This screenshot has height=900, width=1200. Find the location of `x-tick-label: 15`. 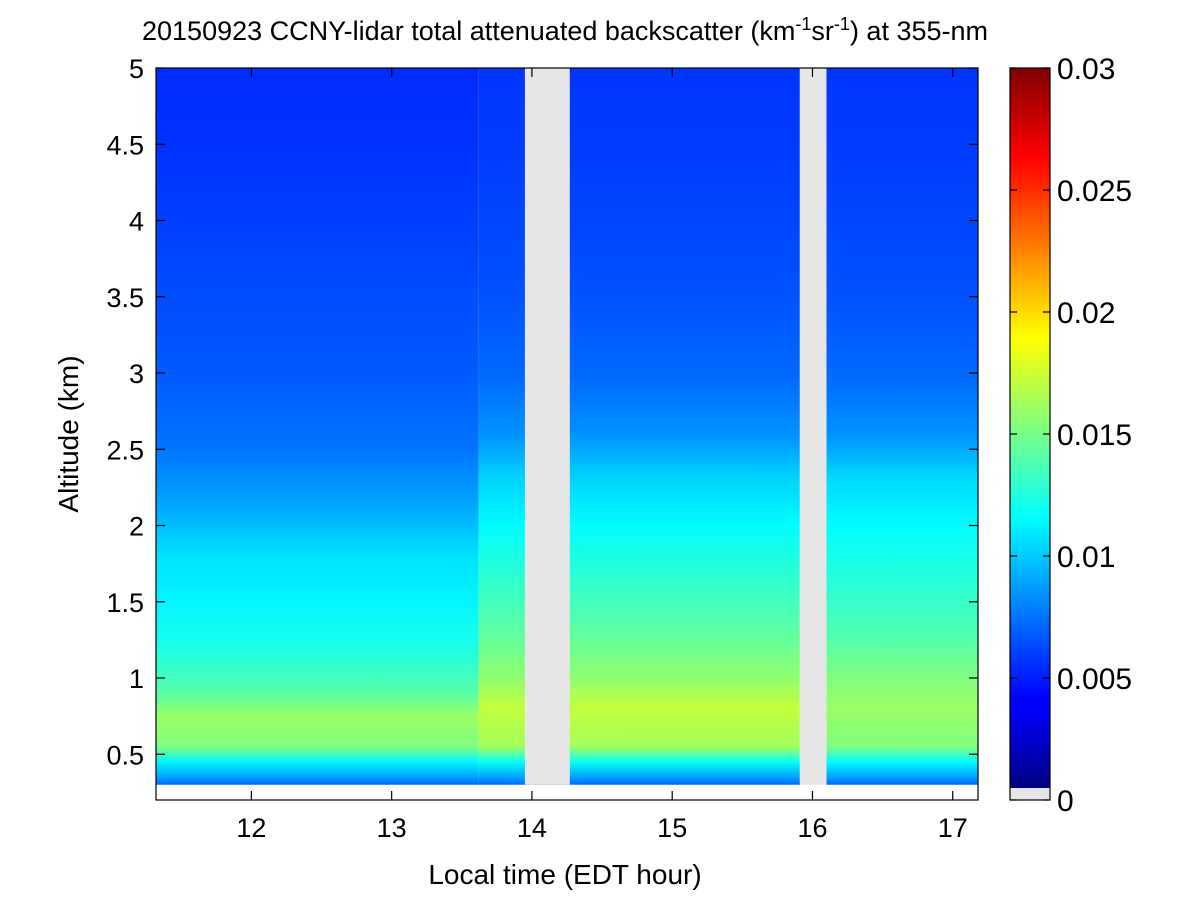

x-tick-label: 15 is located at coordinates (672, 828).